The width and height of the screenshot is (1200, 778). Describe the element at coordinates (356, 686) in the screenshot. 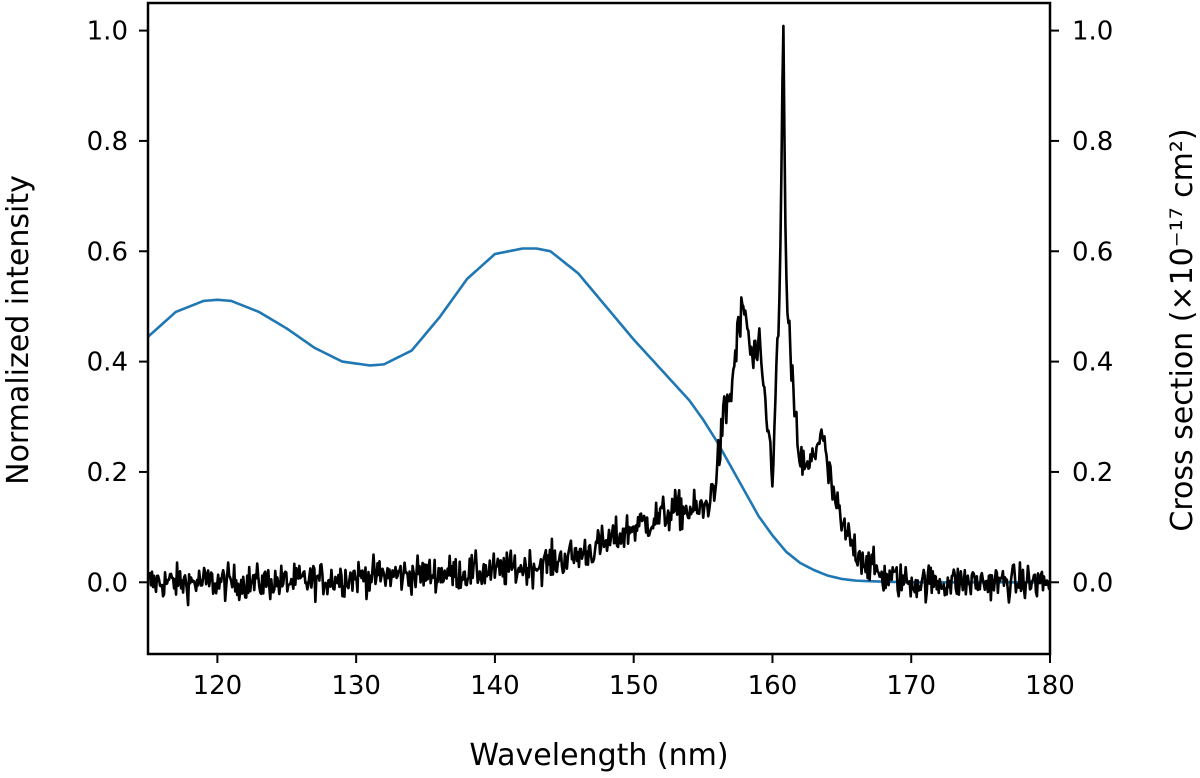

I see `x-tick-label: 130` at that location.